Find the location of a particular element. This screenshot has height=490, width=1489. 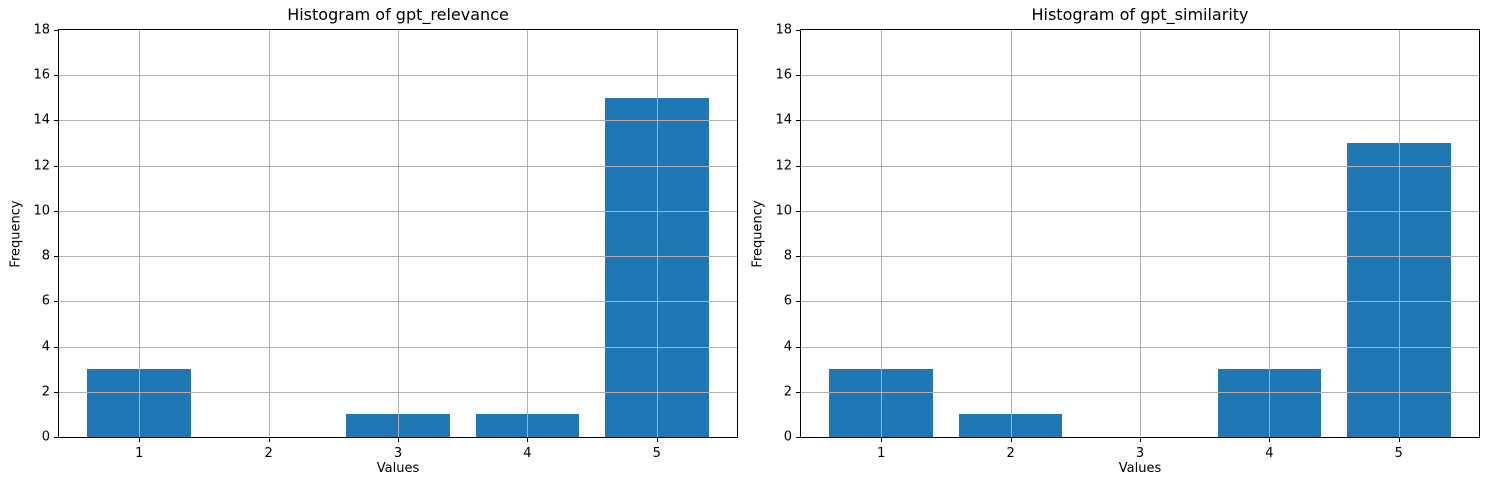

chart-title: Histogram of gpt_relevance is located at coordinates (398, 14).